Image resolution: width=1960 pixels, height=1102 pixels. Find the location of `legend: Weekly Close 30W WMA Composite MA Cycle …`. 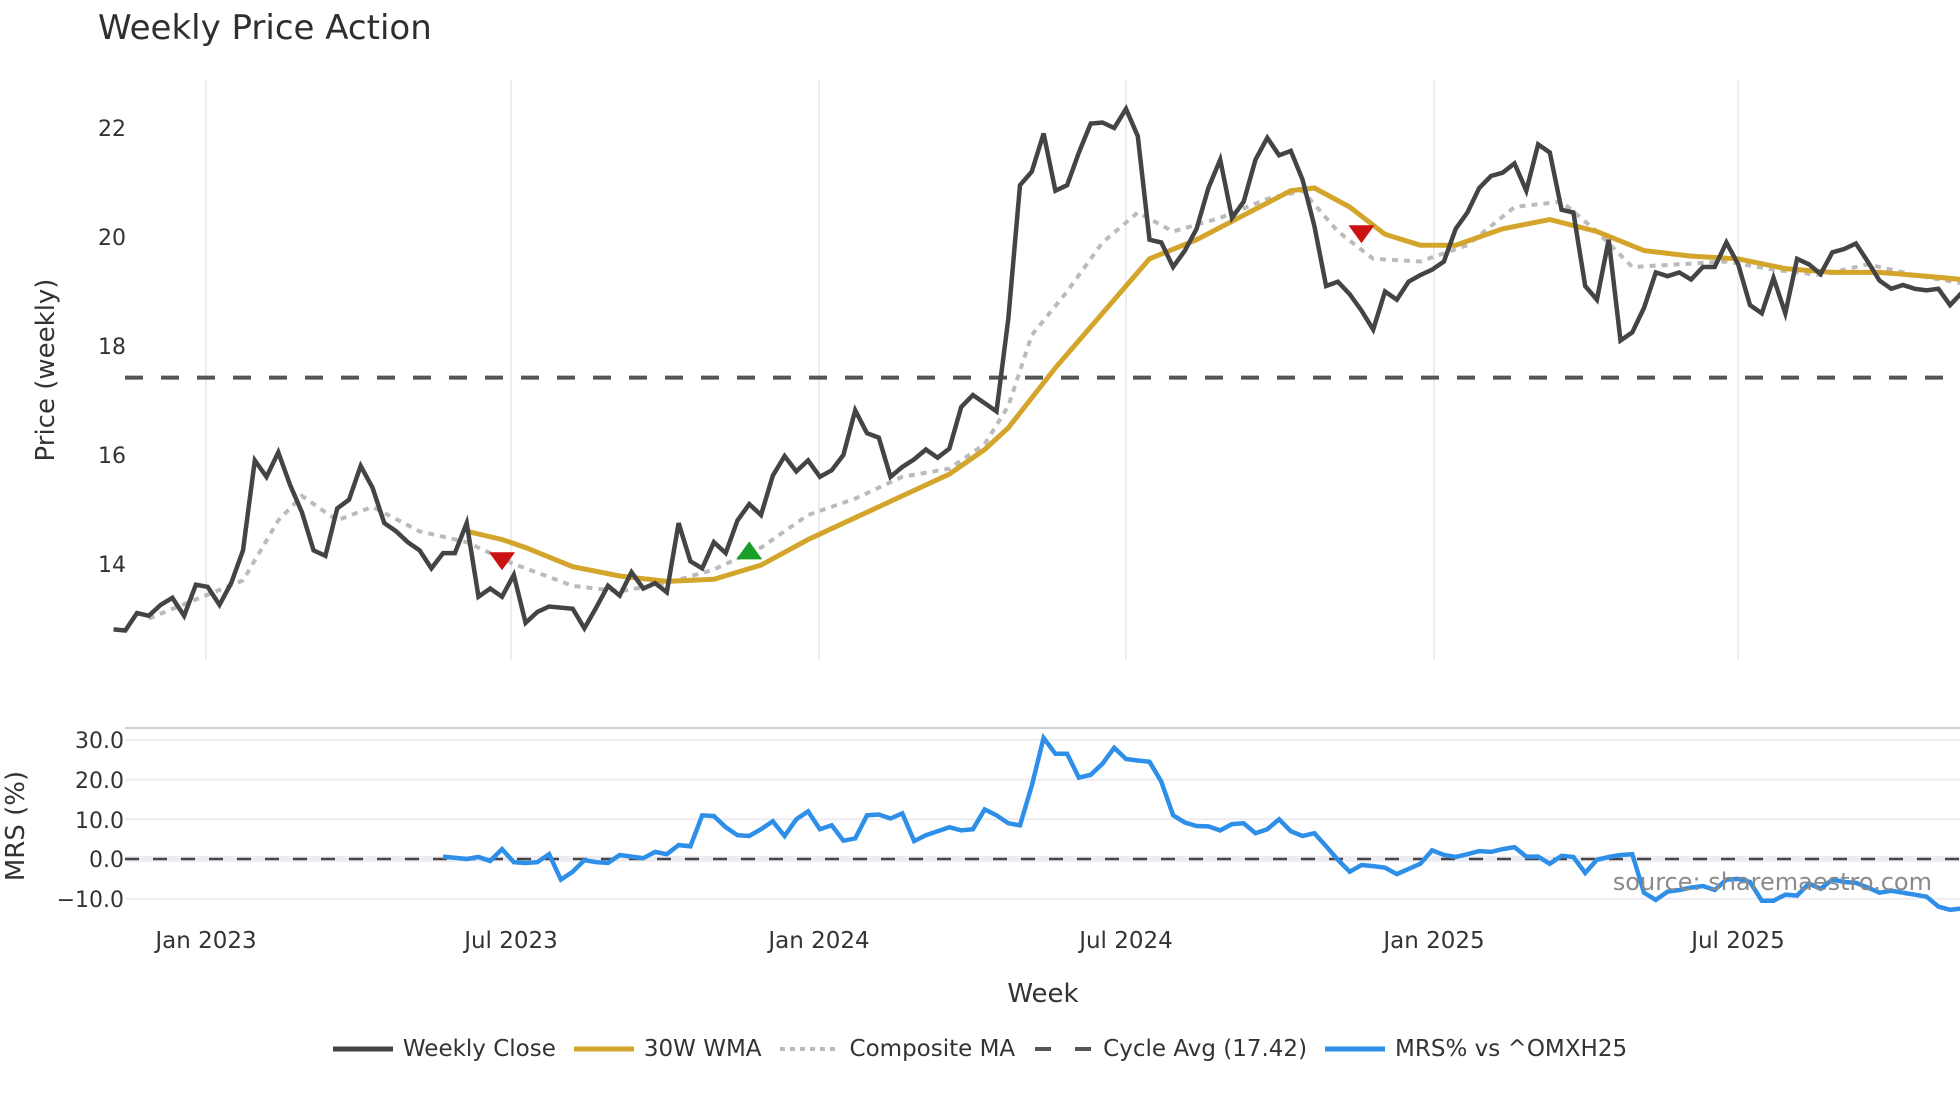

legend: Weekly Close 30W WMA Composite MA Cycle … is located at coordinates (980, 1049).